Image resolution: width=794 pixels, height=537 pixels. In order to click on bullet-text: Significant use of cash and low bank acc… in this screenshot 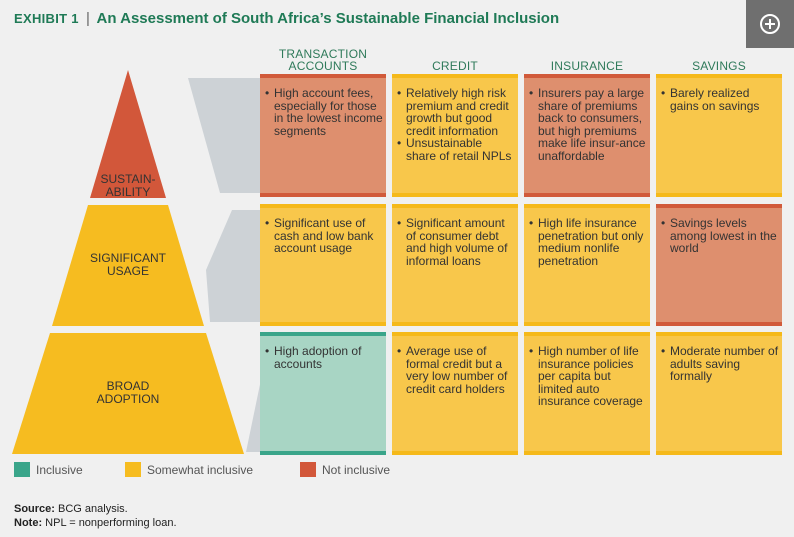, I will do `click(324, 236)`.